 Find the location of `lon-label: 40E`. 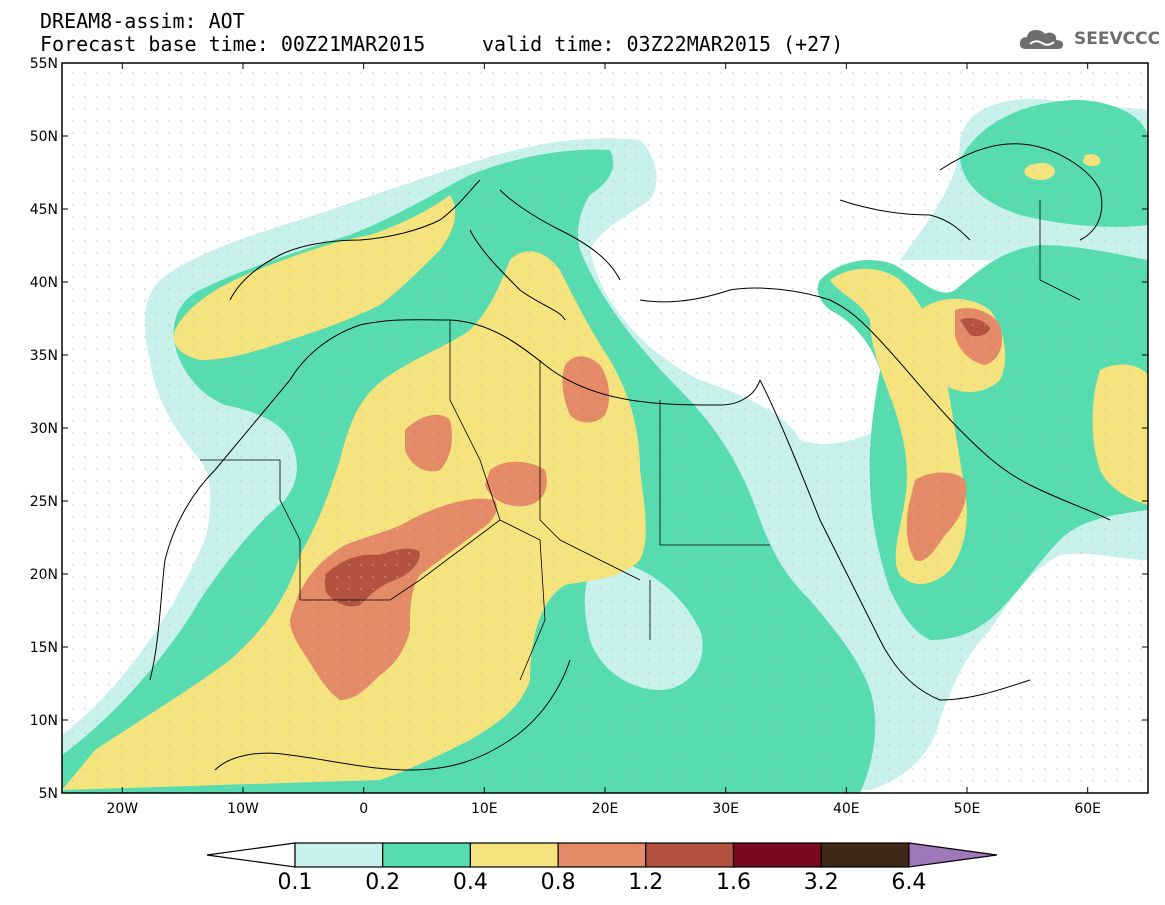

lon-label: 40E is located at coordinates (846, 809).